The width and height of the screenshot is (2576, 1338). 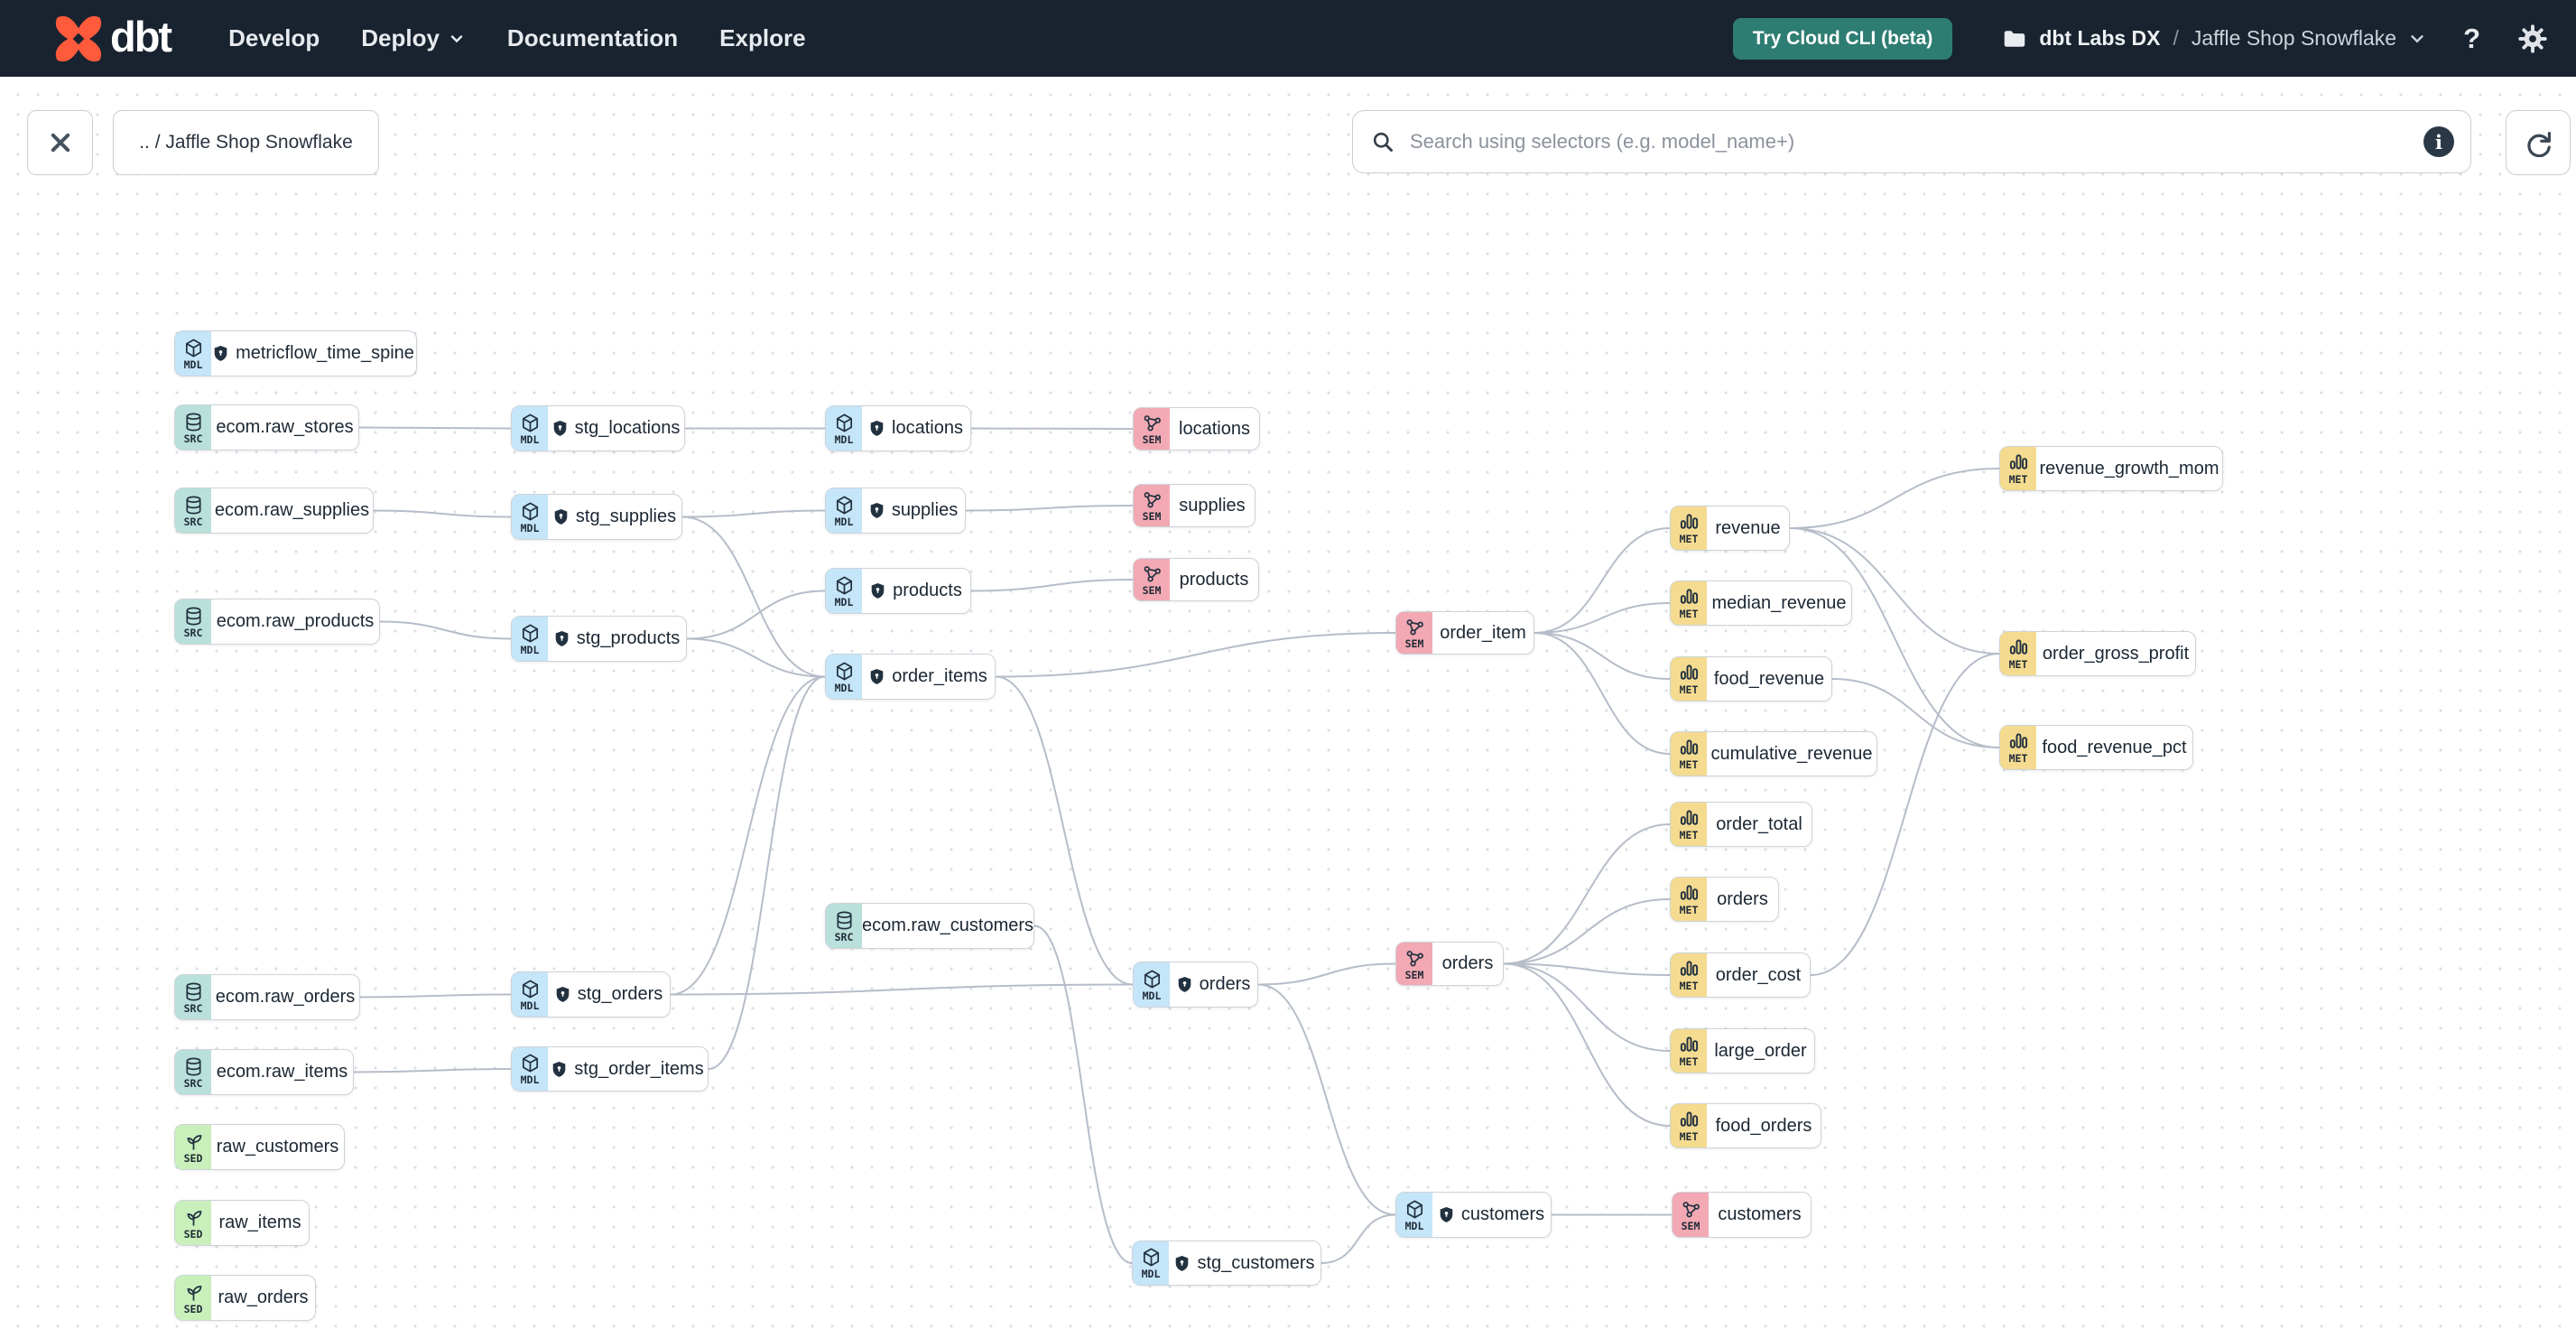 I want to click on graph-node-mdl_order_items: MDL order_items, so click(x=910, y=677).